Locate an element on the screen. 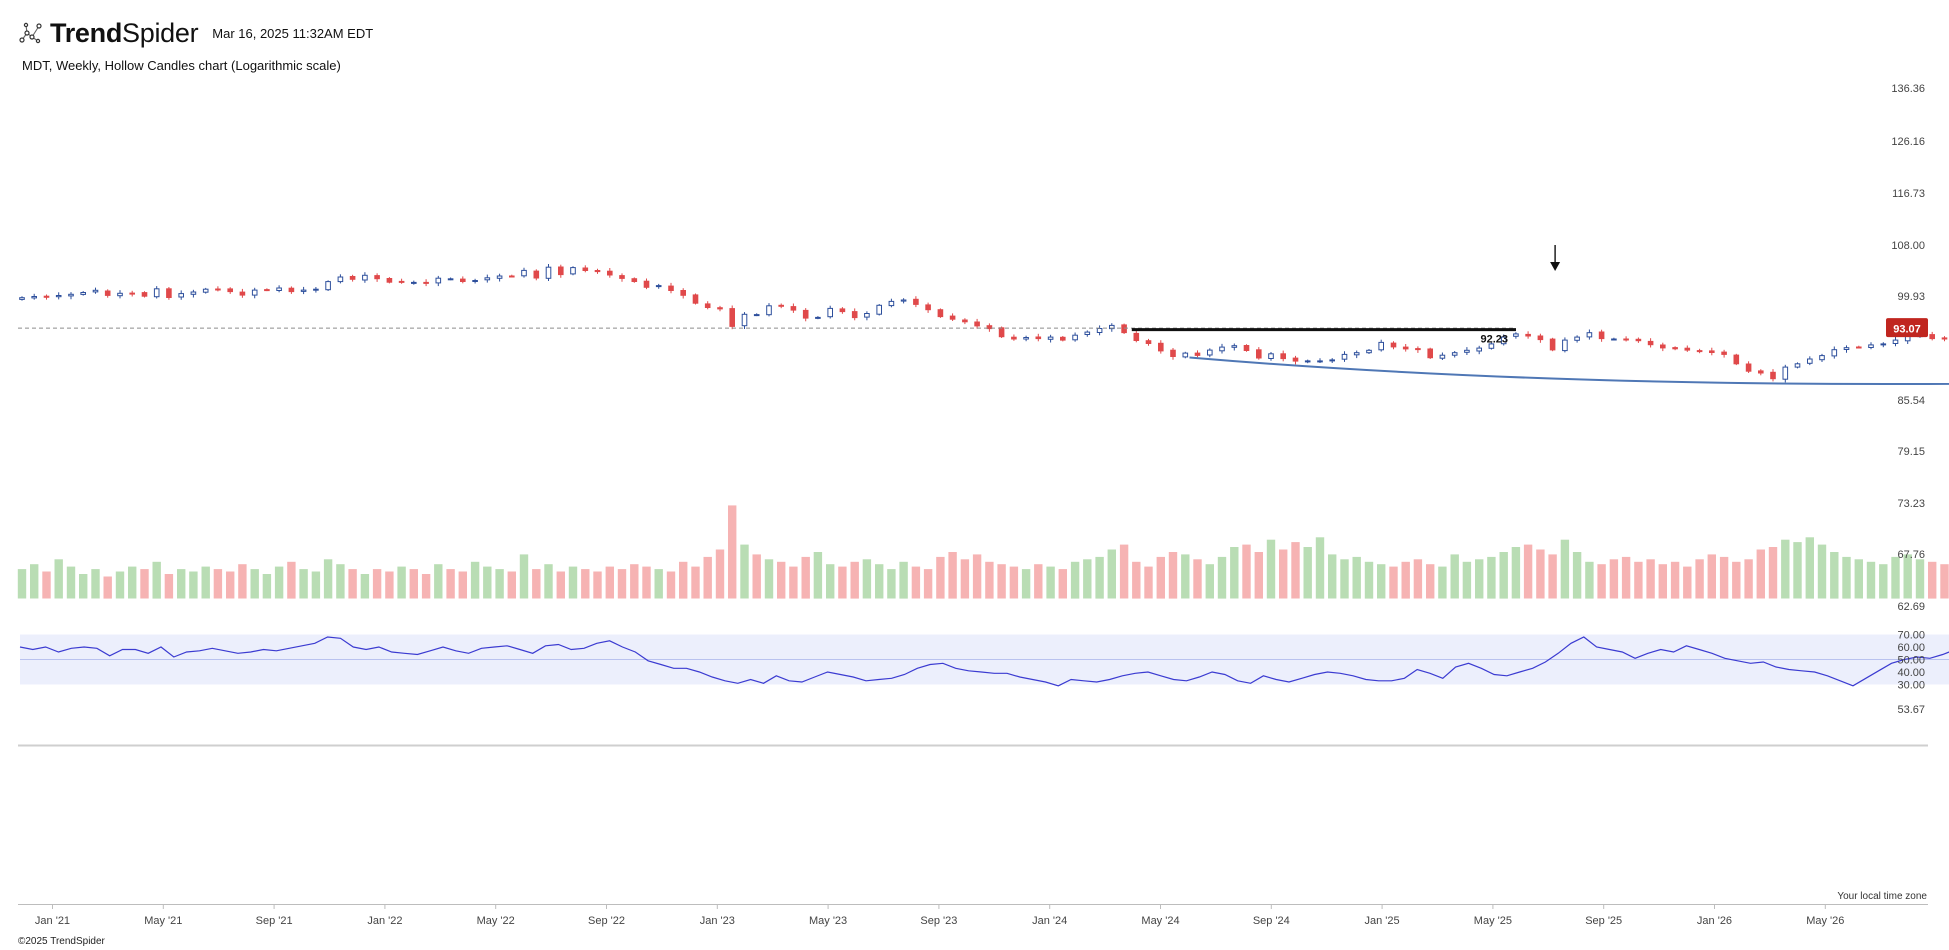 The width and height of the screenshot is (1949, 950). time-tick-label: May '21 is located at coordinates (163, 921).